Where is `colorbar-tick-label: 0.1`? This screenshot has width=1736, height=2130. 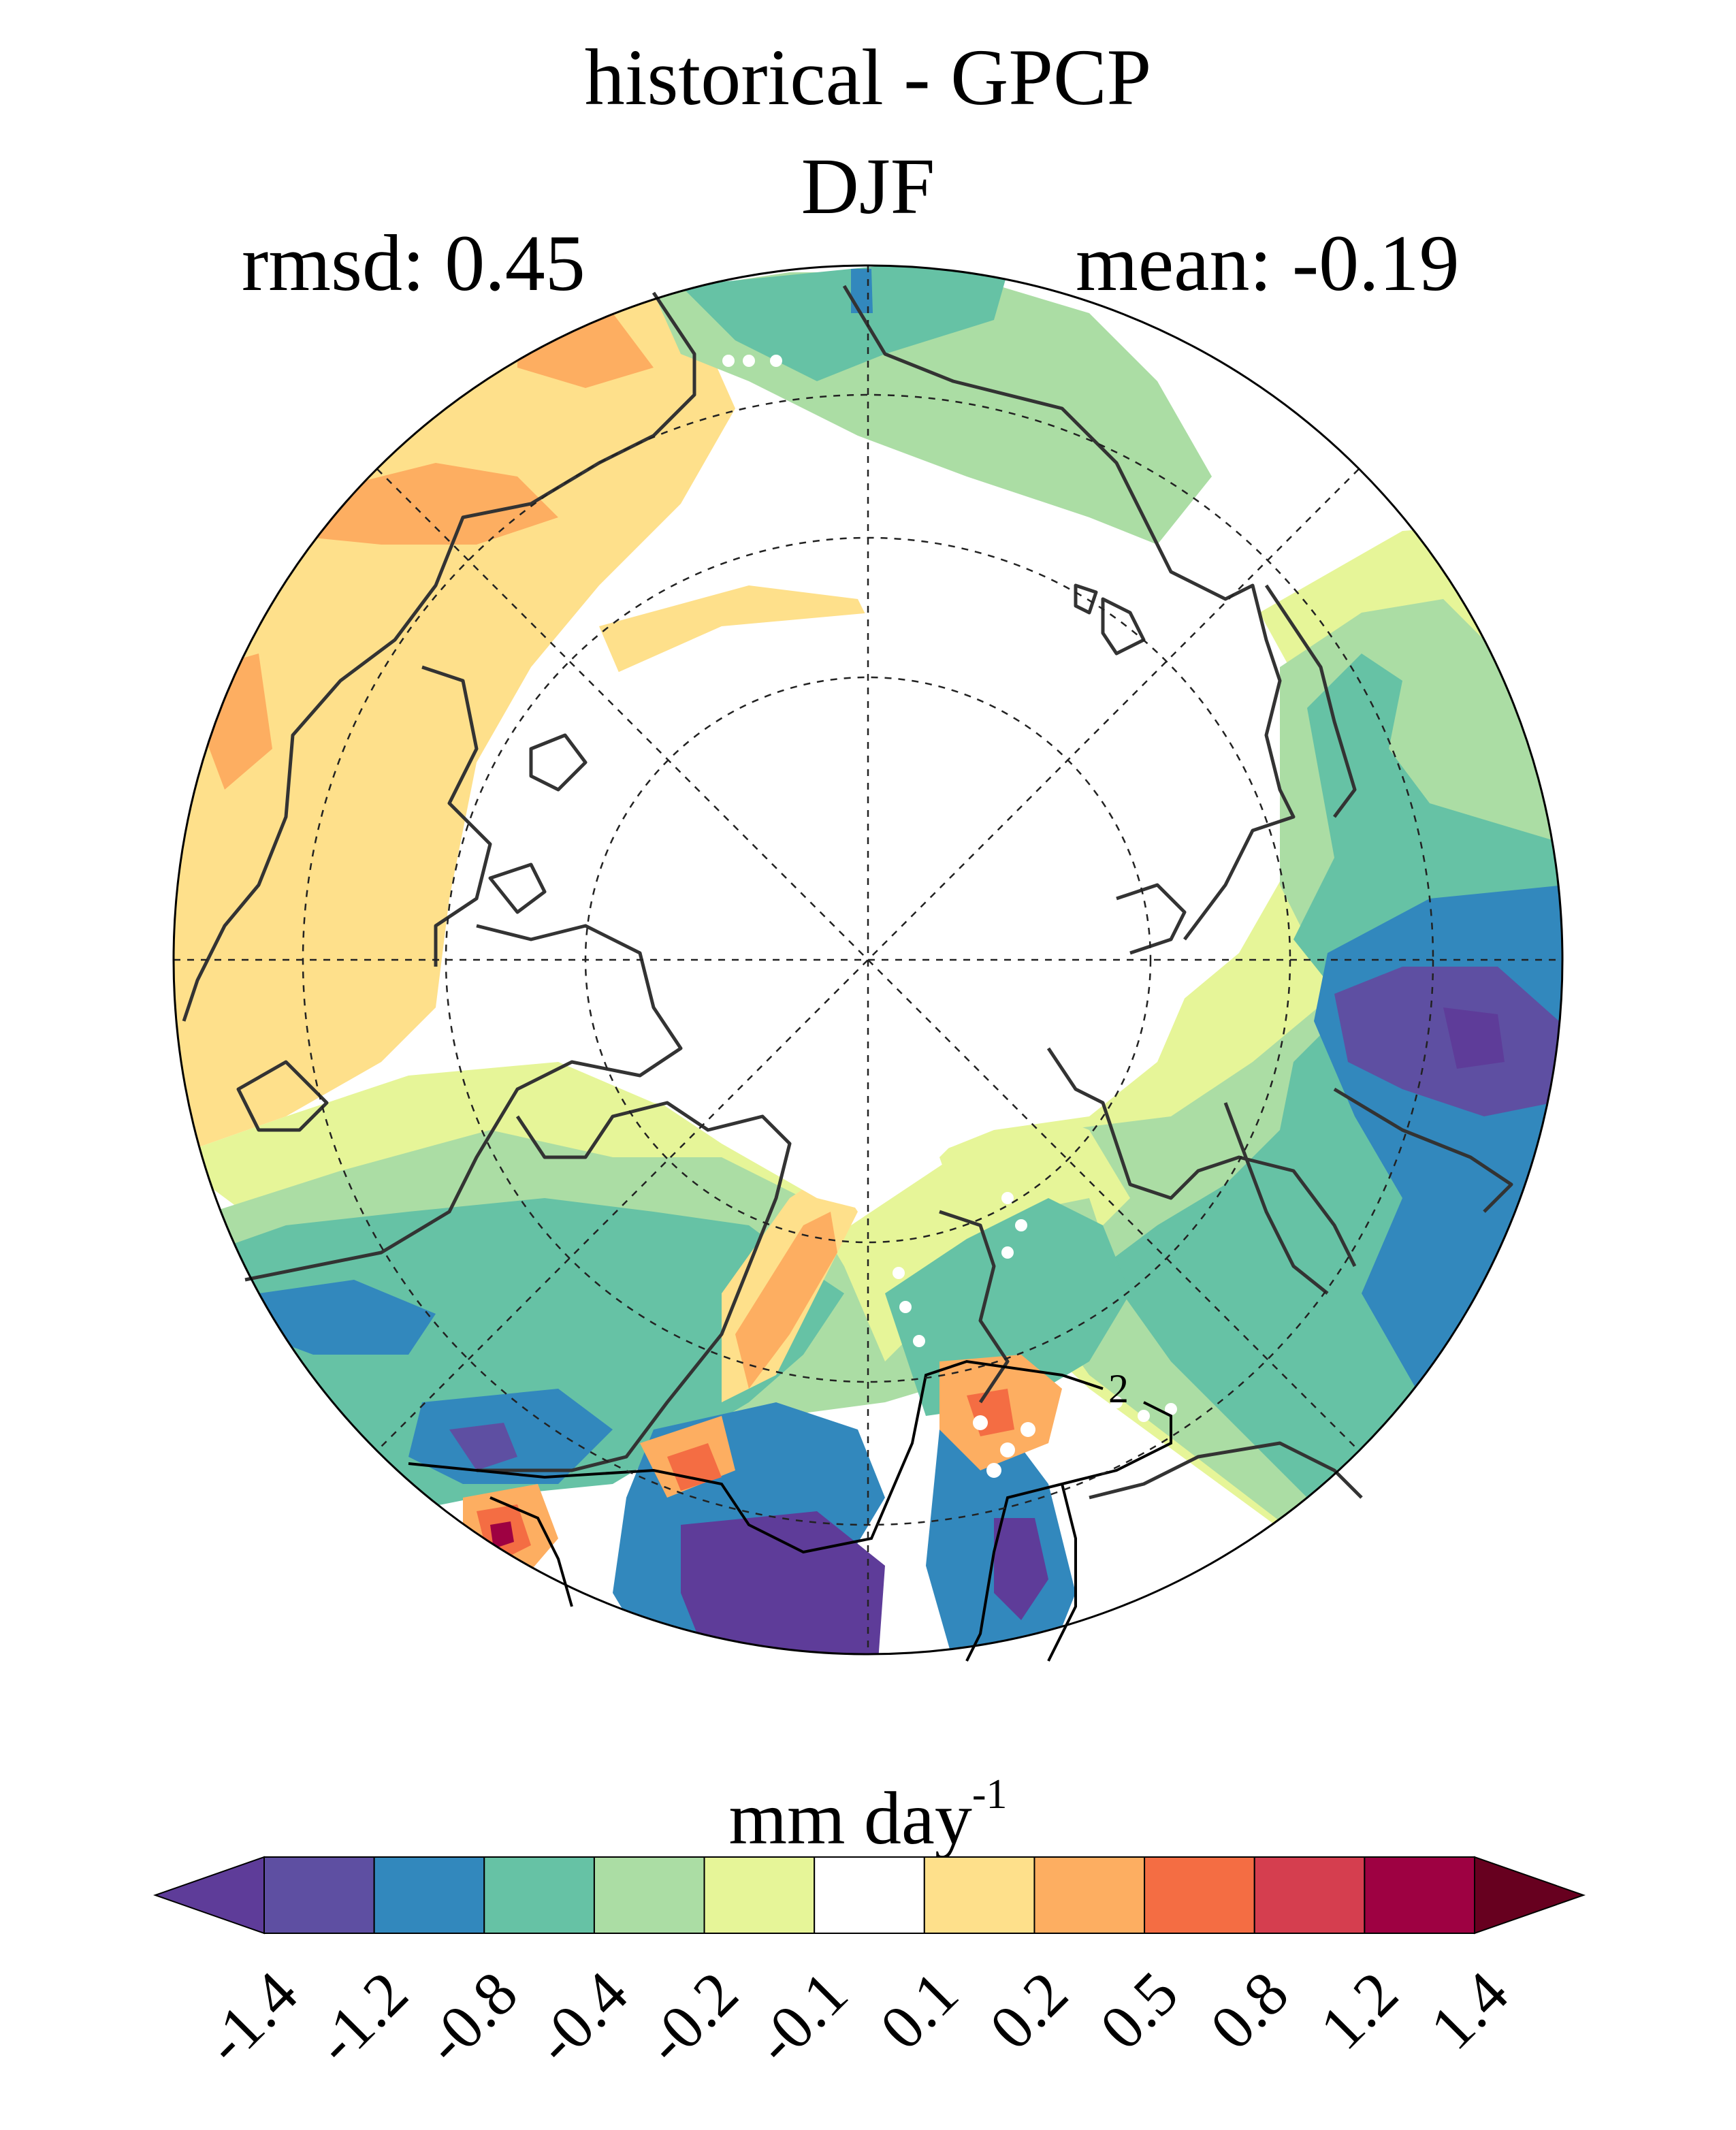 colorbar-tick-label: 0.1 is located at coordinates (918, 2010).